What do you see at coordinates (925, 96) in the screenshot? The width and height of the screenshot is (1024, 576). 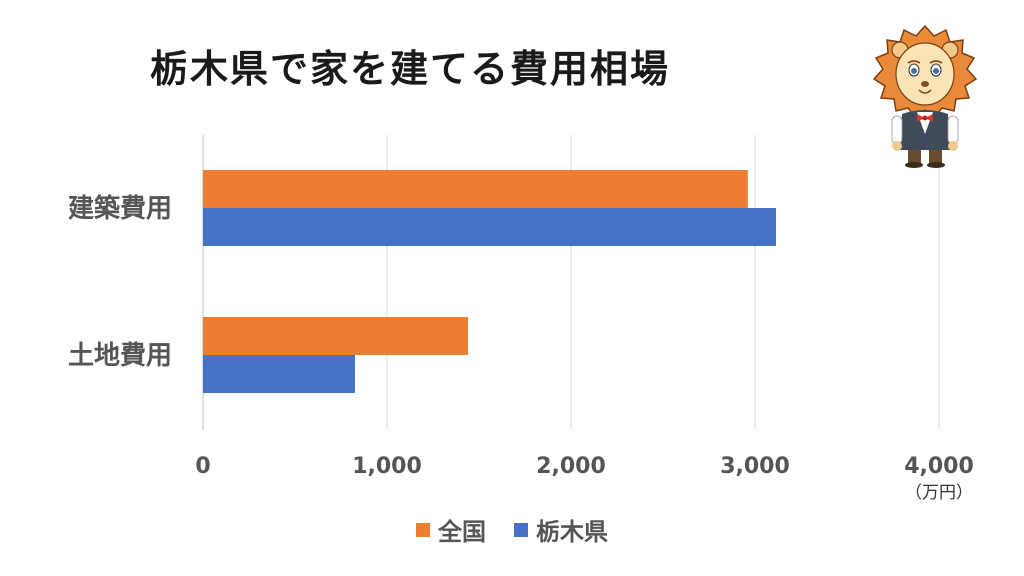 I see `lion-mascot-icon` at bounding box center [925, 96].